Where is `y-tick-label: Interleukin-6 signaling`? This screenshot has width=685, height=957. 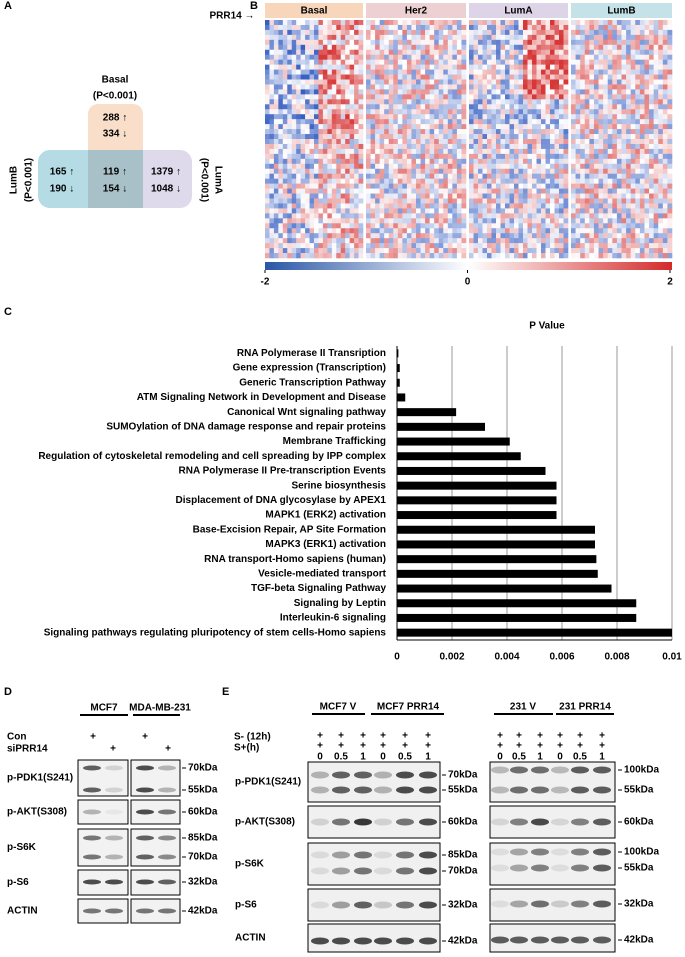
y-tick-label: Interleukin-6 signaling is located at coordinates (333, 618).